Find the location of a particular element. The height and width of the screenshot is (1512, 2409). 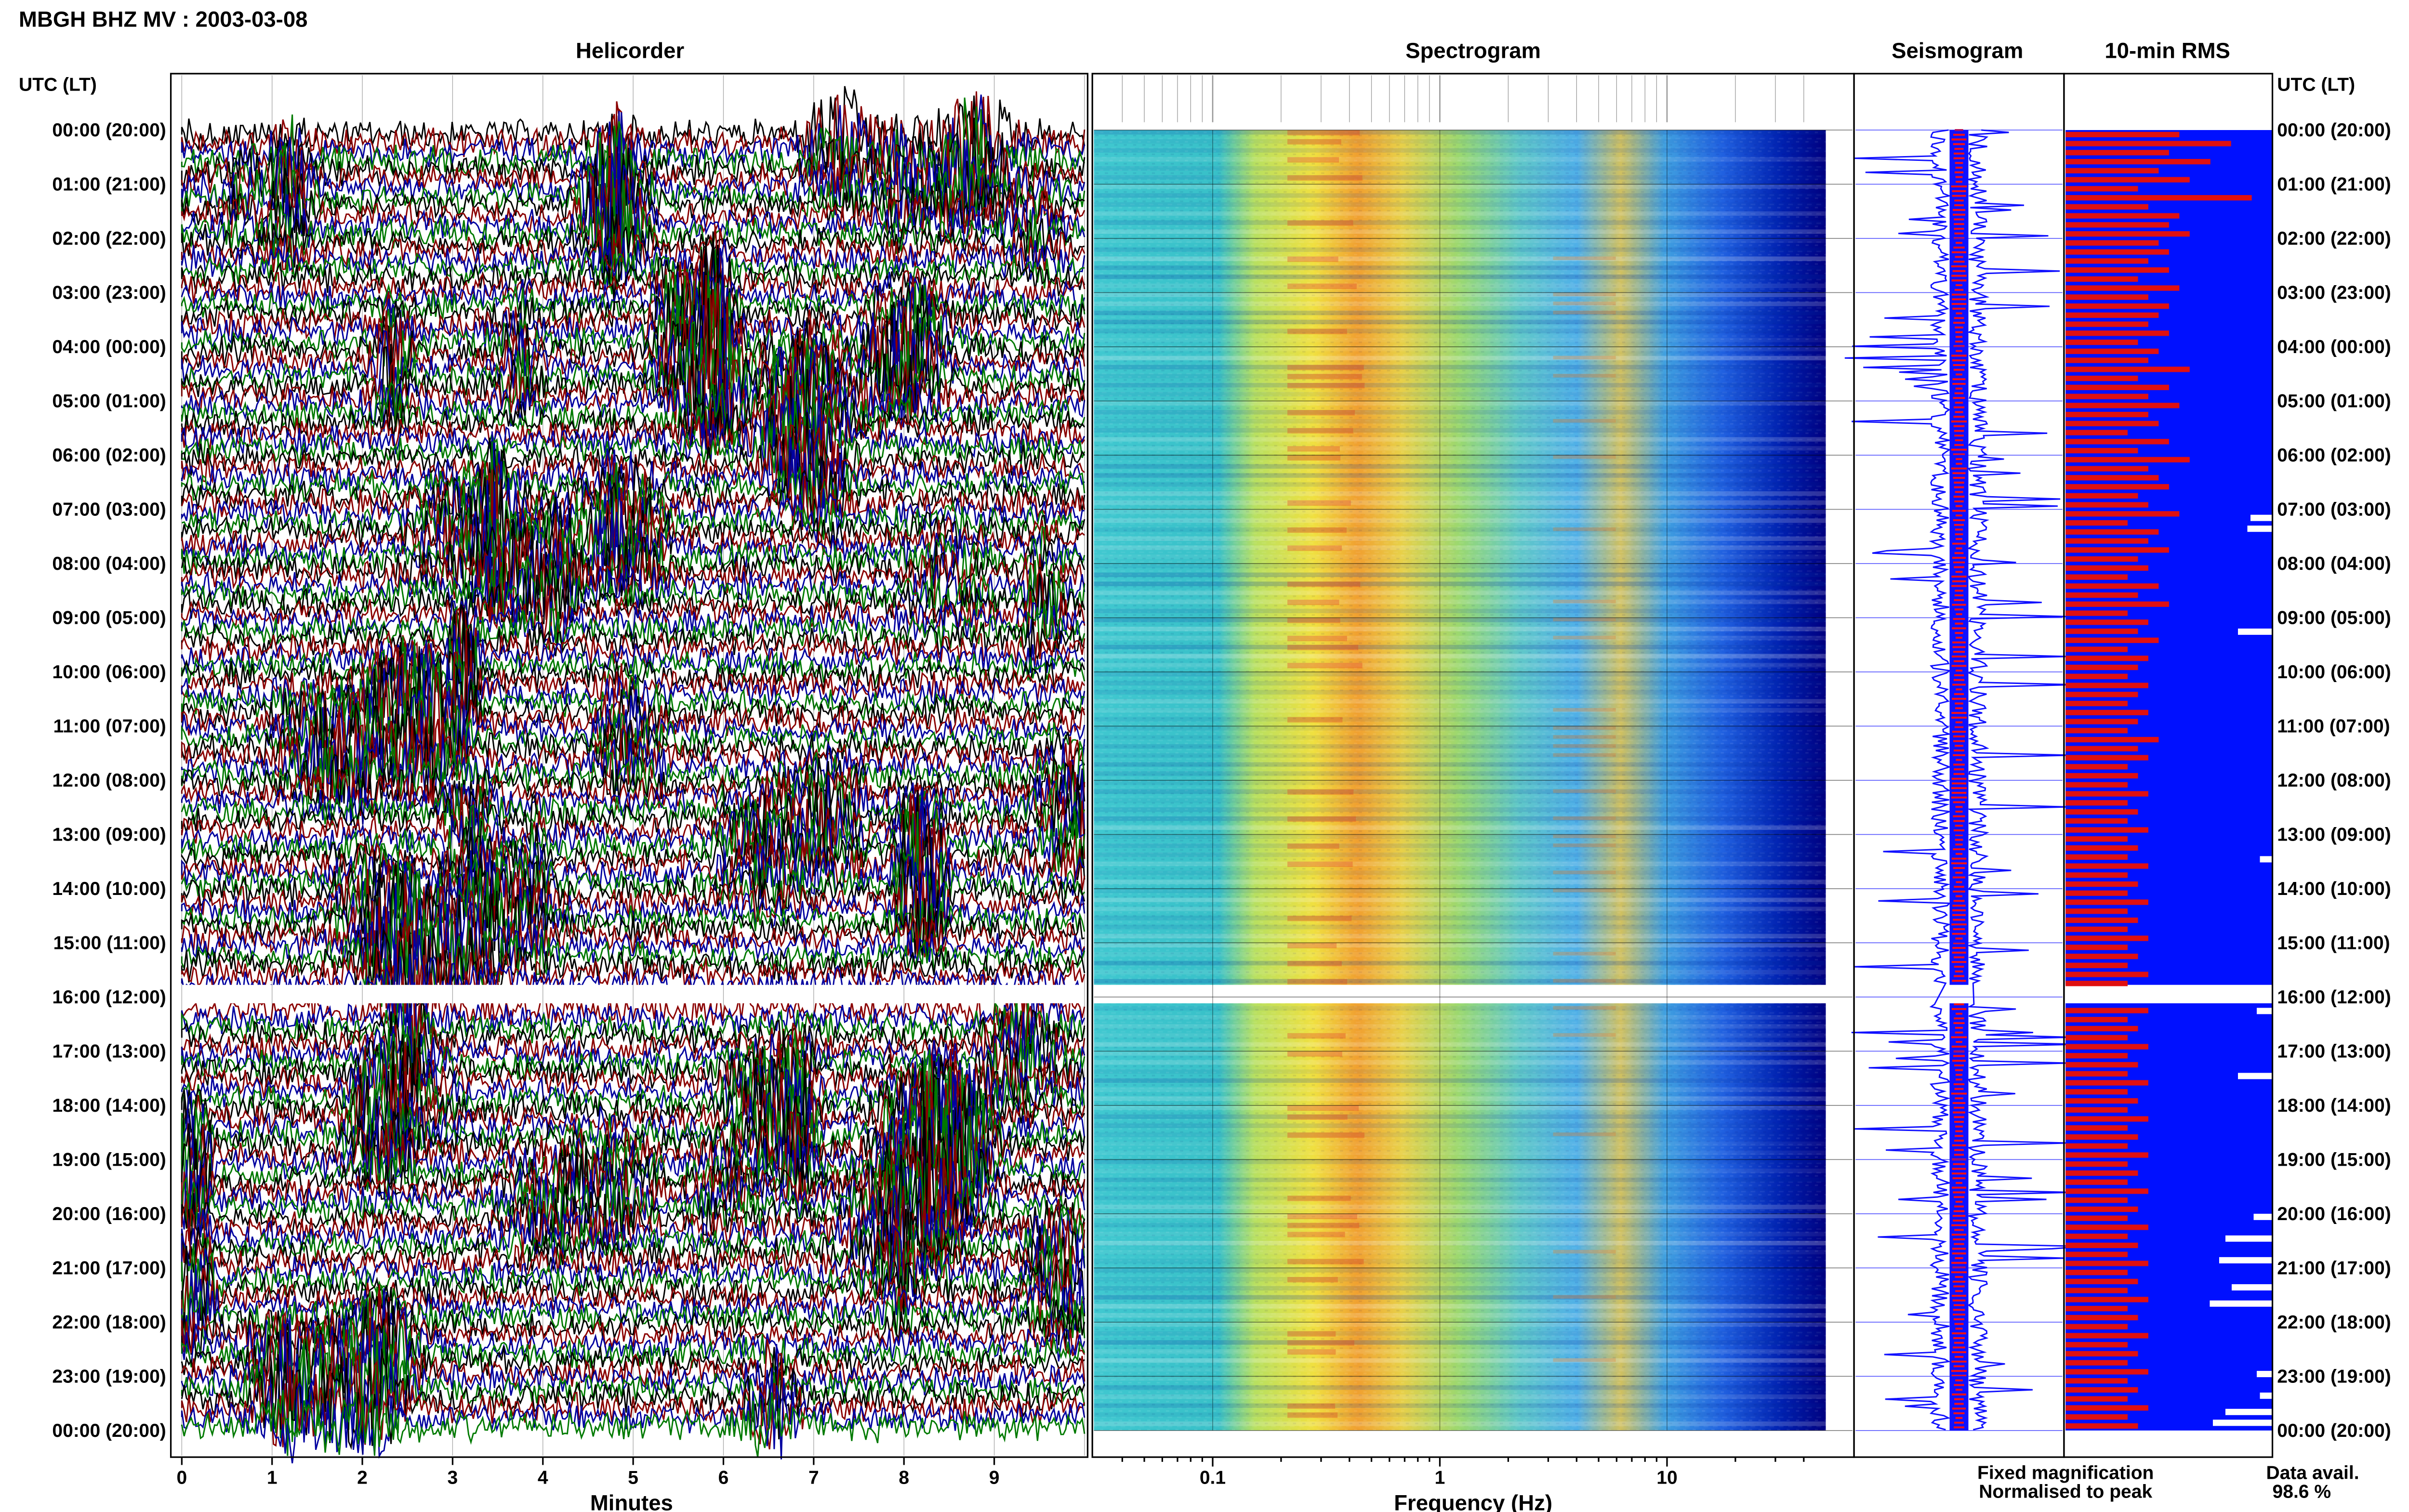

minutes-tick-label: 7 is located at coordinates (813, 1477).